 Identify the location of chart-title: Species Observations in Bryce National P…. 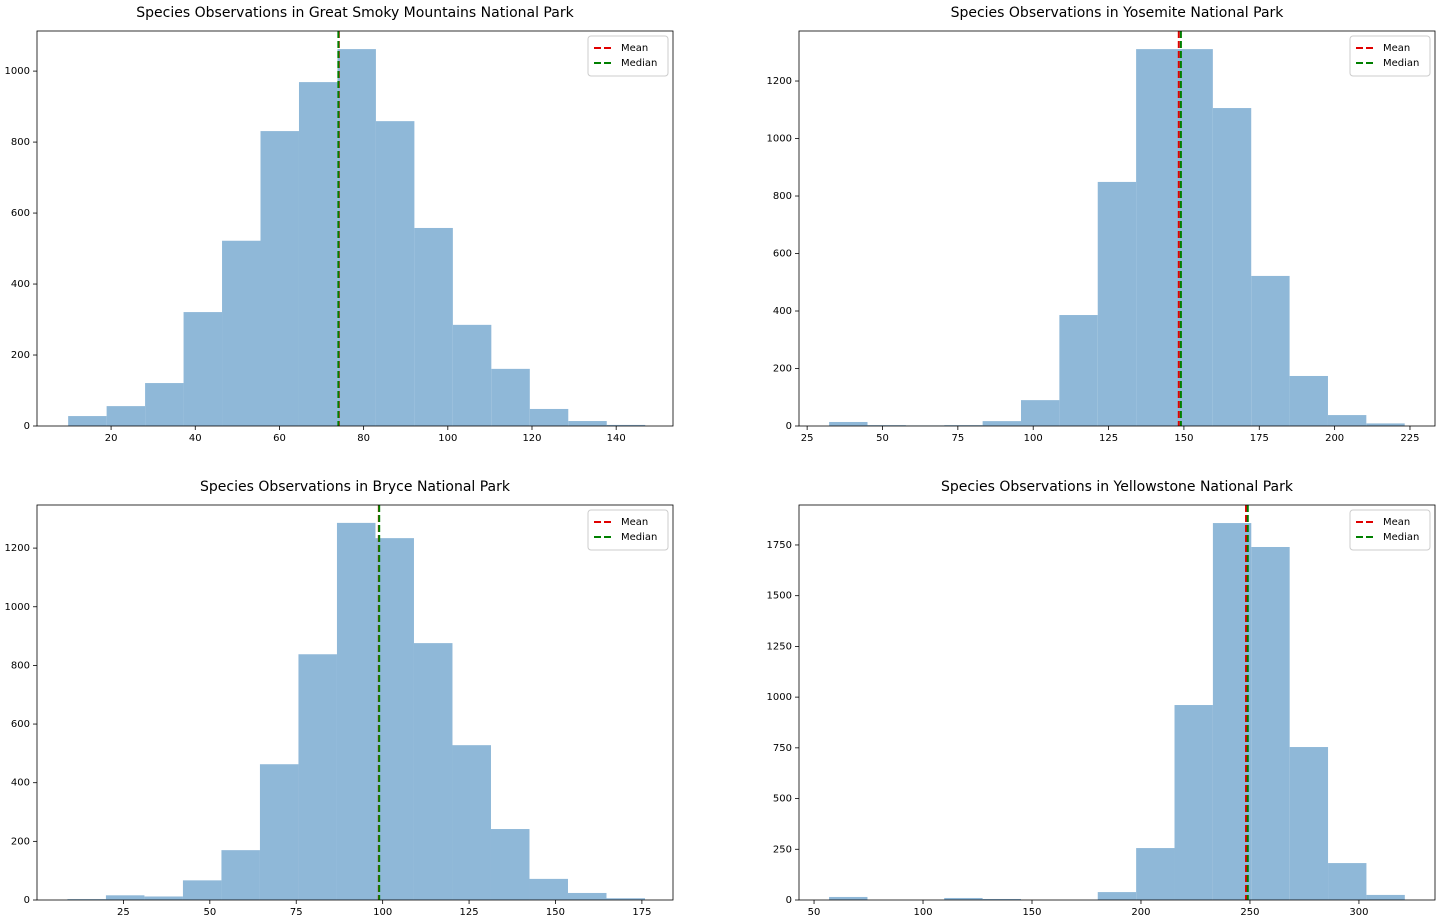
(355, 487).